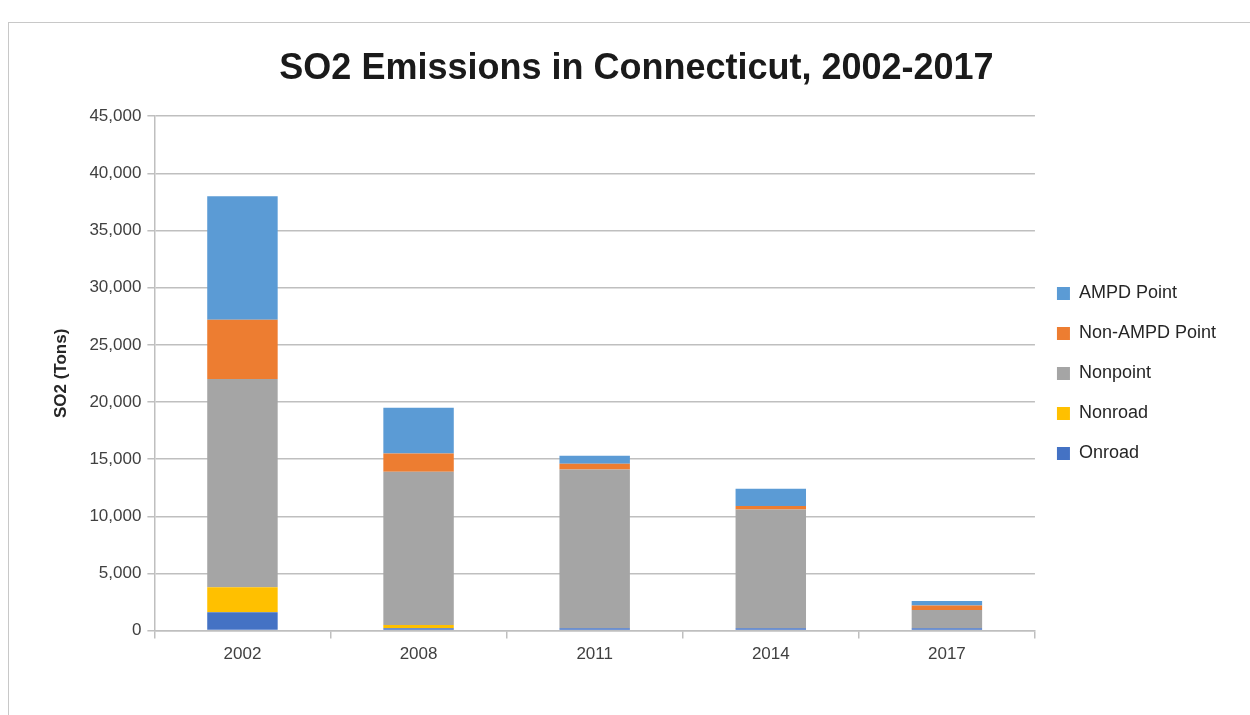  I want to click on x-tick-label: 2002, so click(242, 654).